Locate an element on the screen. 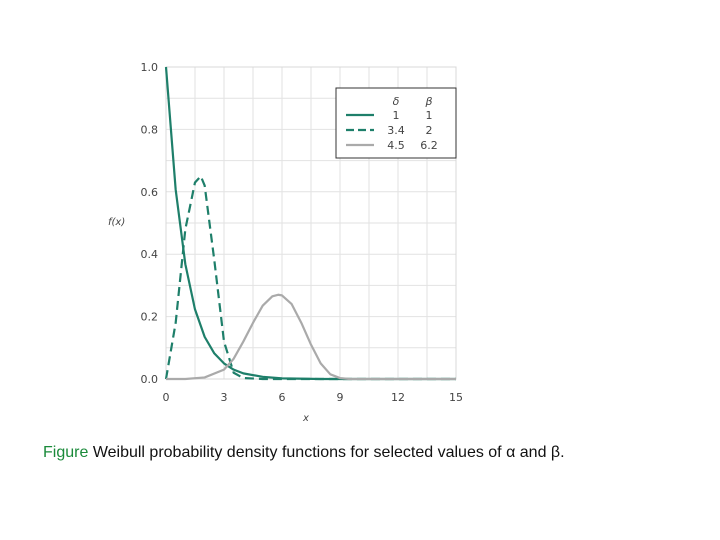  legend-beta-value: 6.2 is located at coordinates (429, 145).